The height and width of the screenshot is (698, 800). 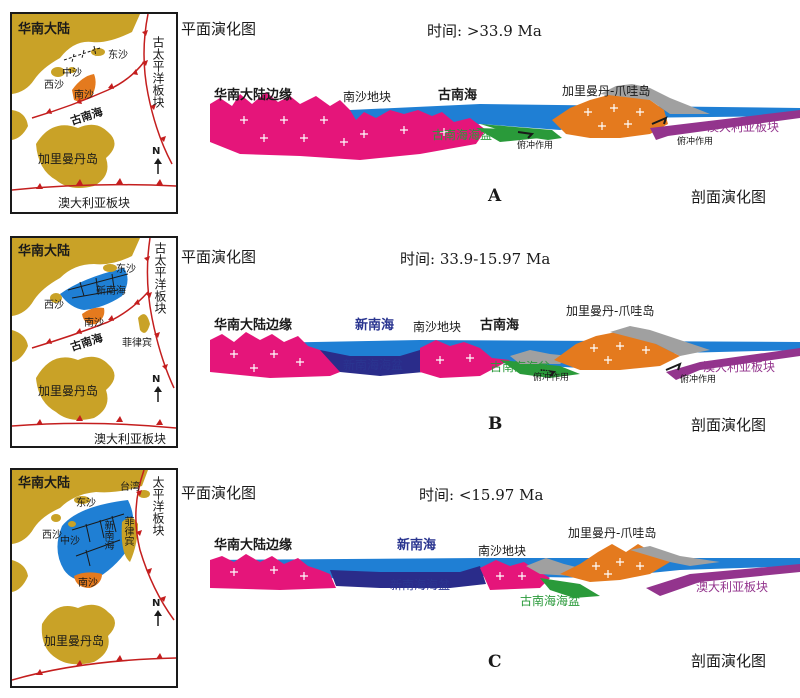 What do you see at coordinates (481, 495) in the screenshot?
I see `time-label-c: 时间: <15.97 Ma` at bounding box center [481, 495].